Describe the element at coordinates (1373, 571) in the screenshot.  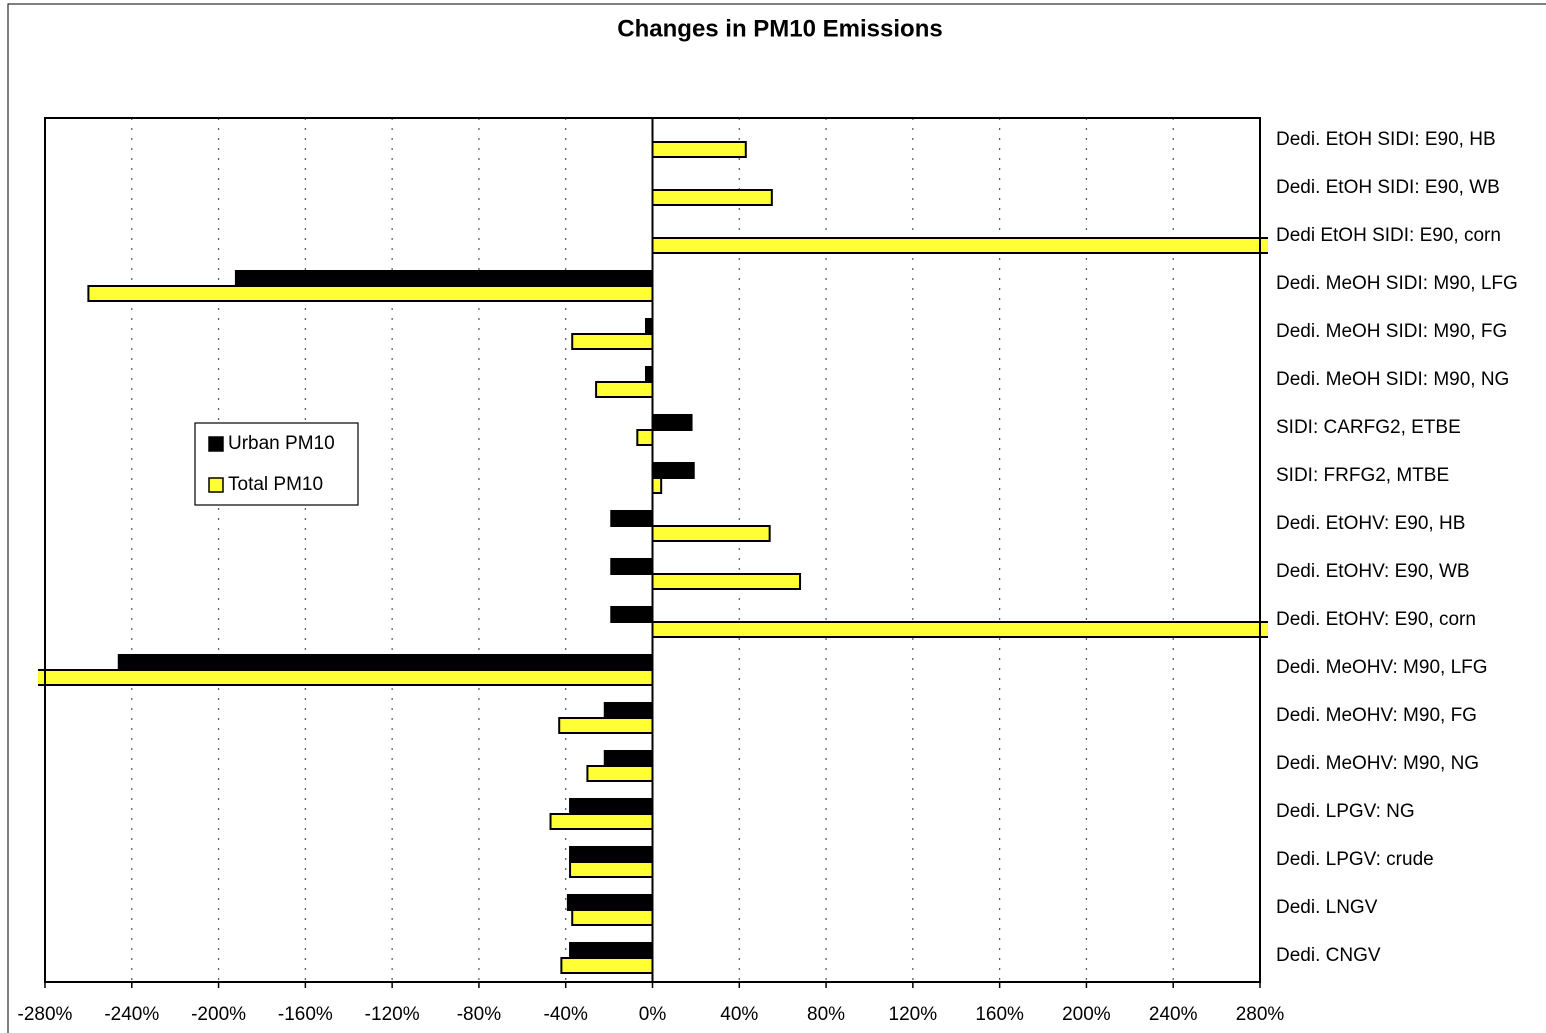
I see `y-tick-label: Dedi. EtOHV: E90, WB` at that location.